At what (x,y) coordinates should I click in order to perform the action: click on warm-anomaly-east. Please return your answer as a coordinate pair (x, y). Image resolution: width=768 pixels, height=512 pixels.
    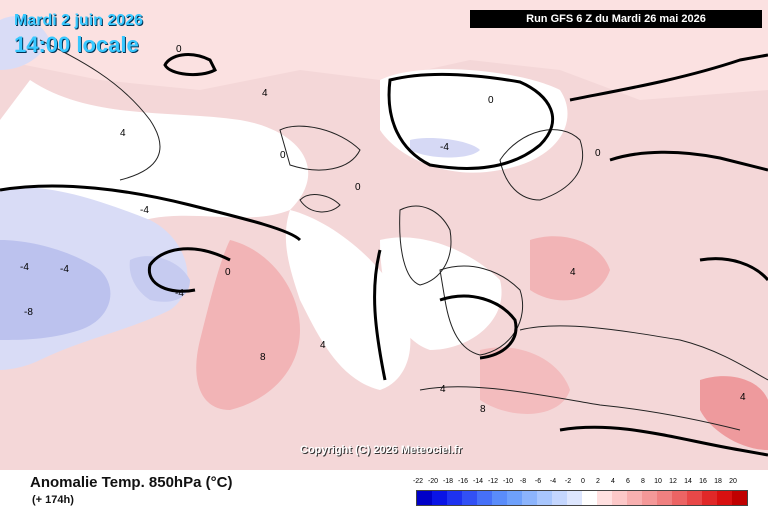
    Looking at the image, I should click on (734, 413).